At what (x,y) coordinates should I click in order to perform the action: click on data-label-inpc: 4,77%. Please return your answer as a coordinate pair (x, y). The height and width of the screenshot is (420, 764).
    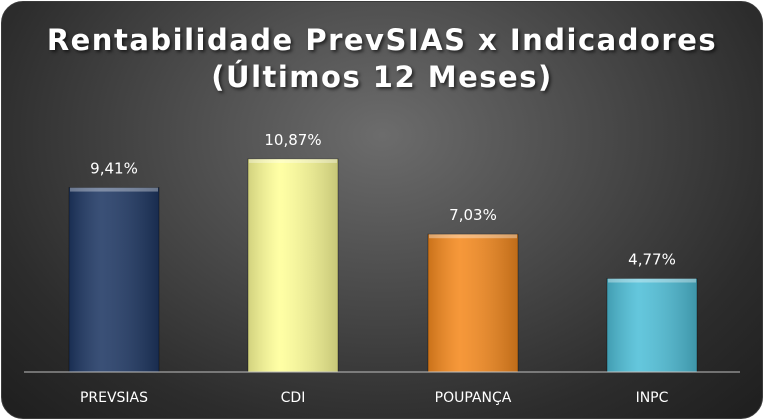
    Looking at the image, I should click on (652, 260).